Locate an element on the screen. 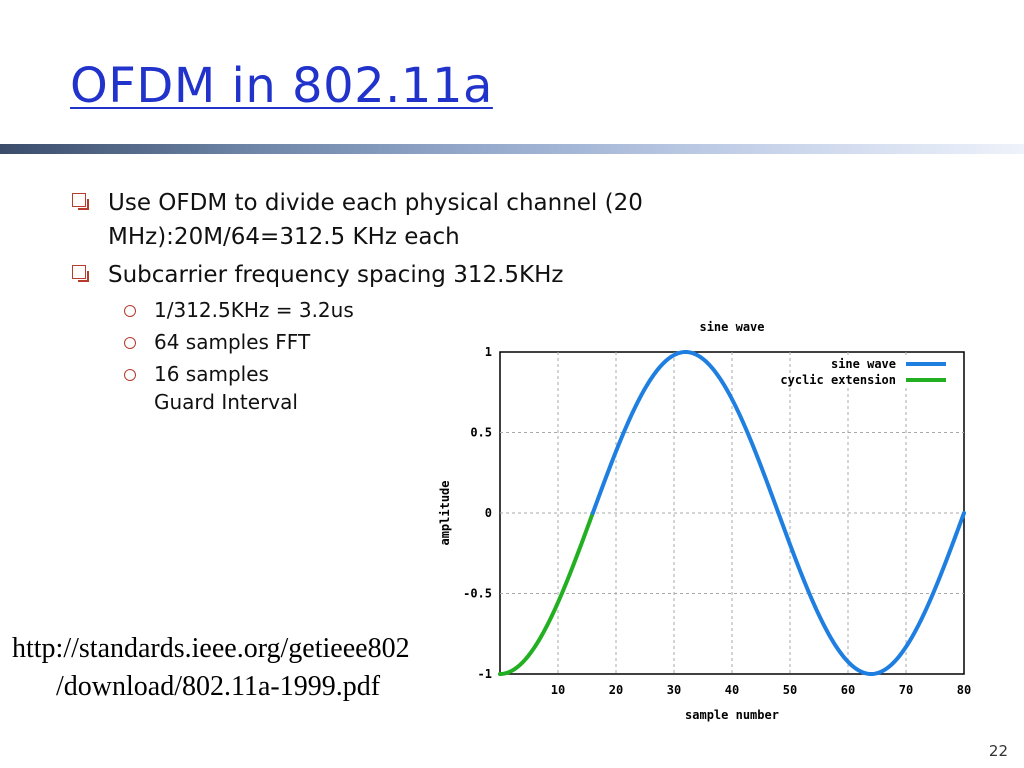 Image resolution: width=1024 pixels, height=768 pixels. sub-bullet-text-continued: Guard Interval is located at coordinates (226, 402).